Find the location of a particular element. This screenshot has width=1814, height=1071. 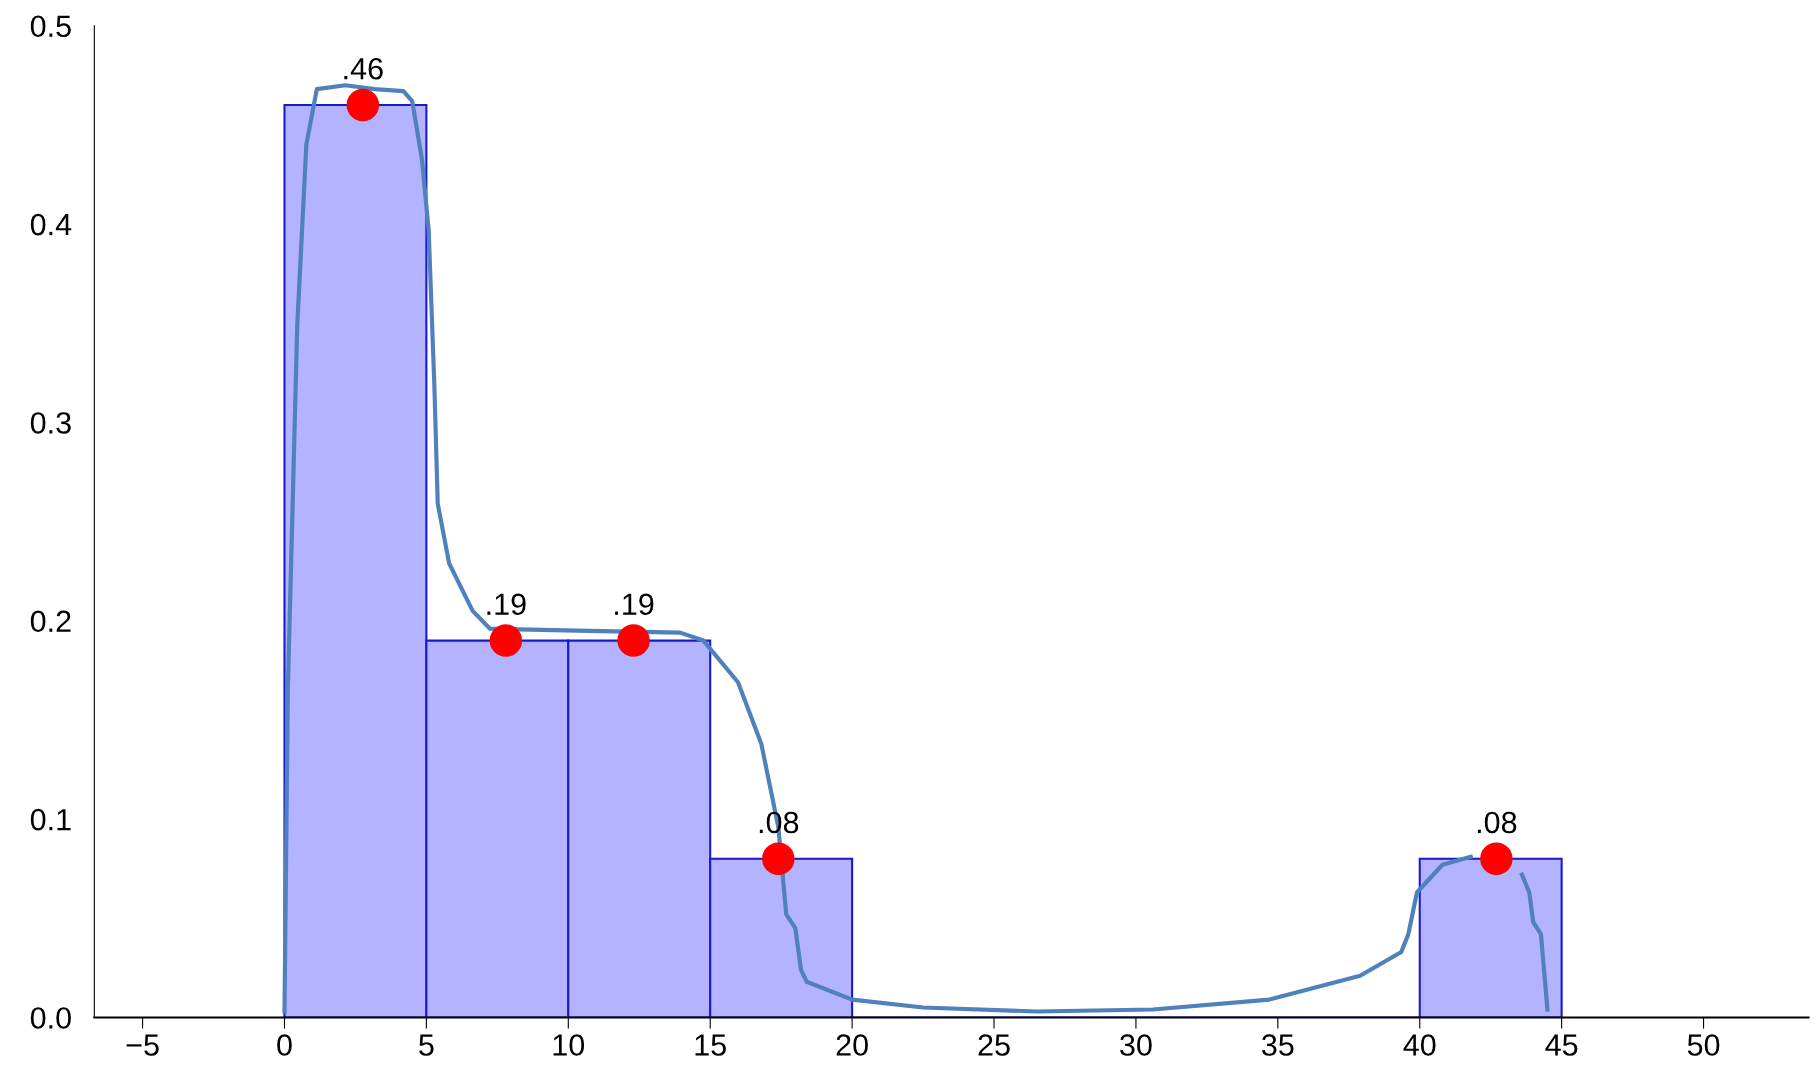

y-tick-label: 0.2 is located at coordinates (50, 621).